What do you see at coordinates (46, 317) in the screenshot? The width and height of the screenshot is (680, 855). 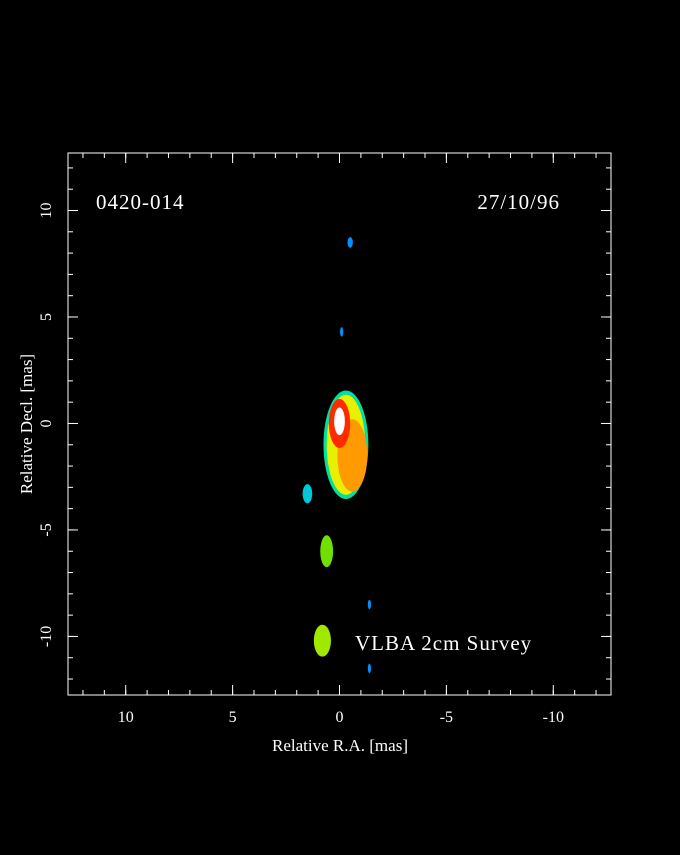 I see `y-tick-label: 5` at bounding box center [46, 317].